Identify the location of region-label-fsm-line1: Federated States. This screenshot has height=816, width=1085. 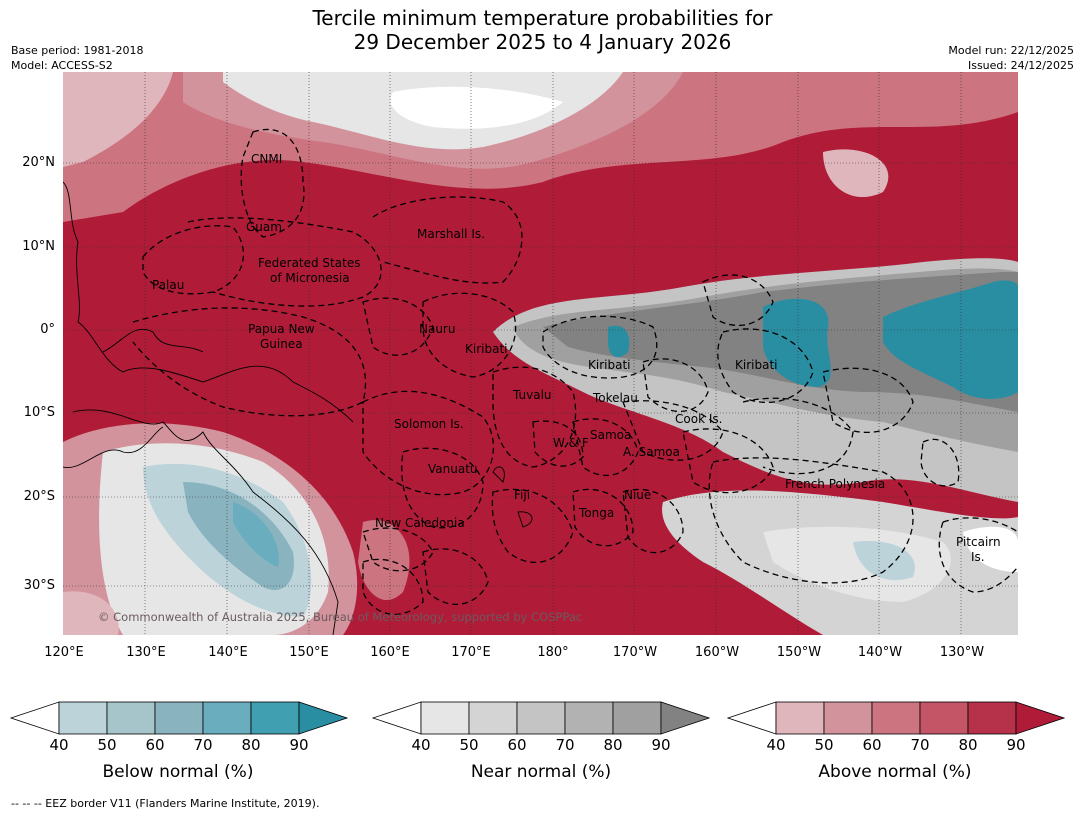
(309, 263).